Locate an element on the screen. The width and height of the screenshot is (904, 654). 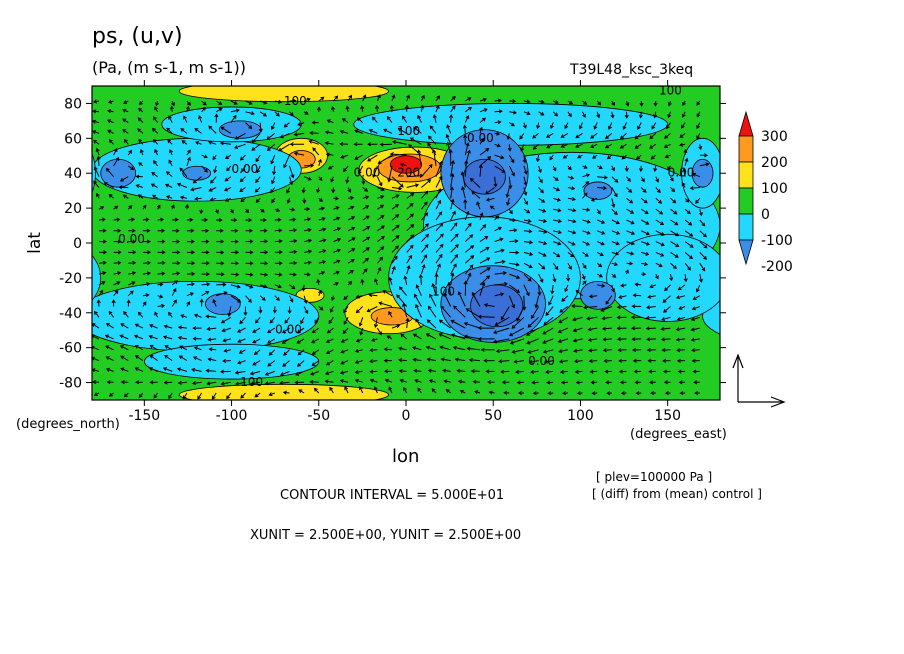
y-tick-label: 80 is located at coordinates (73, 104).